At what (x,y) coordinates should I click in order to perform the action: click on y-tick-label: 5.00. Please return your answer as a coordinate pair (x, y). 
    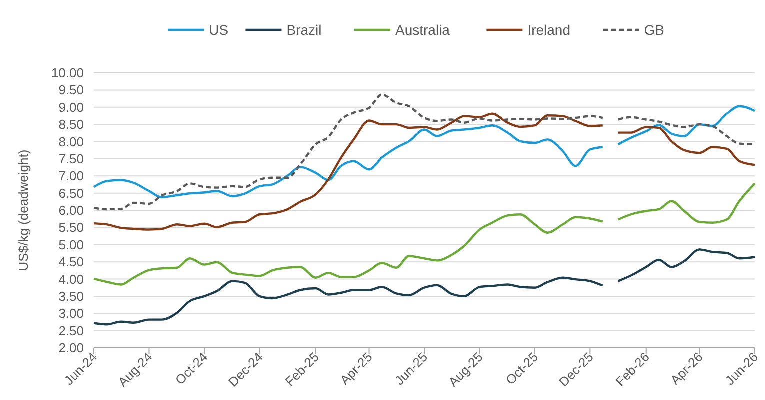
    Looking at the image, I should click on (71, 244).